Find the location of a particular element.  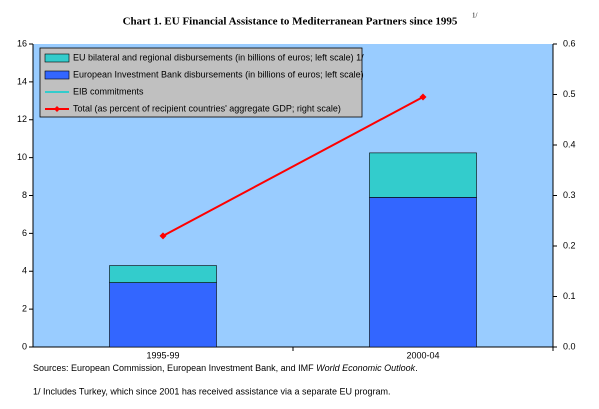

y-tick-label: 6 is located at coordinates (24, 233).